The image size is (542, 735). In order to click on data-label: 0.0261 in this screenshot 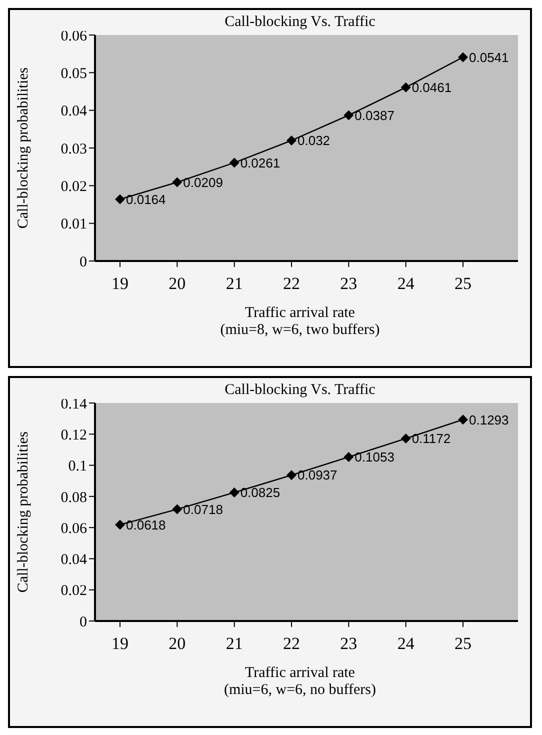, I will do `click(260, 162)`.